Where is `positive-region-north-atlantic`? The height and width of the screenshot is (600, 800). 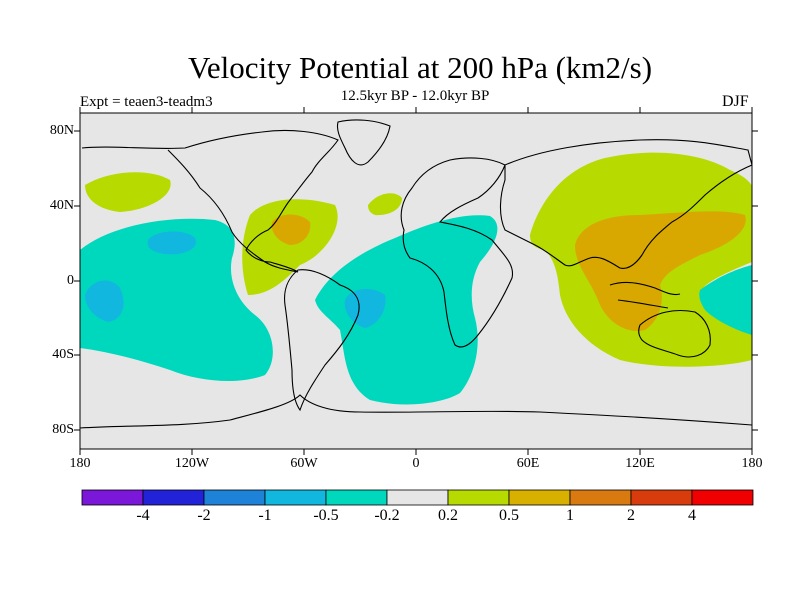 positive-region-north-atlantic is located at coordinates (385, 204).